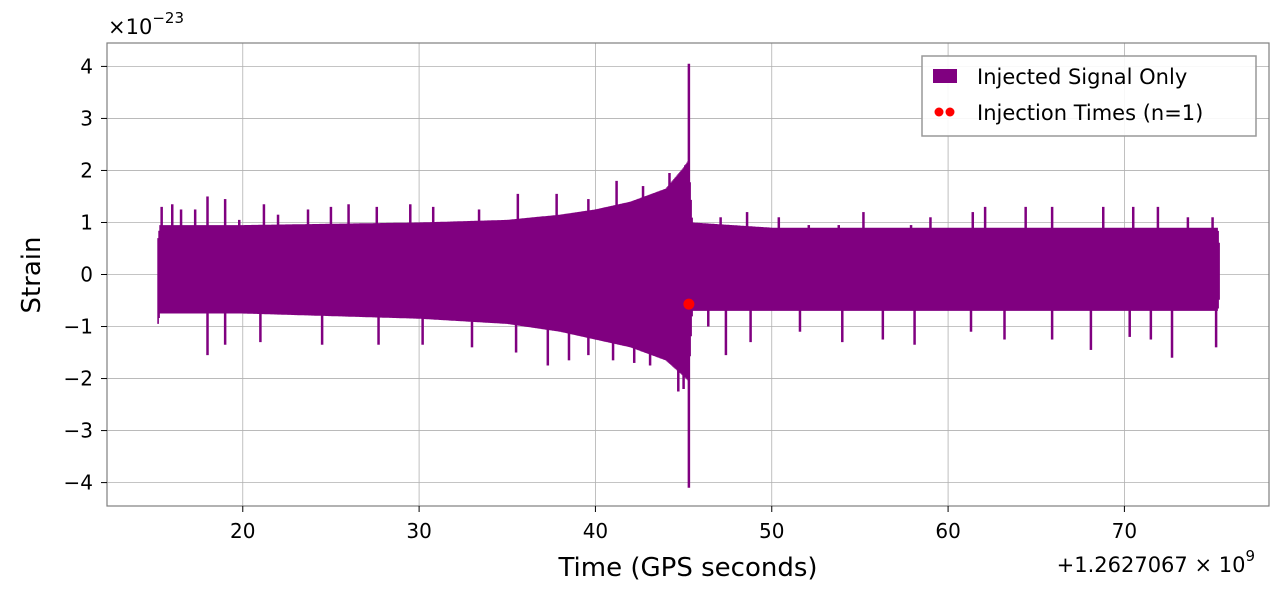 Image resolution: width=1284 pixels, height=598 pixels. I want to click on y-tick-label: 2, so click(86, 170).